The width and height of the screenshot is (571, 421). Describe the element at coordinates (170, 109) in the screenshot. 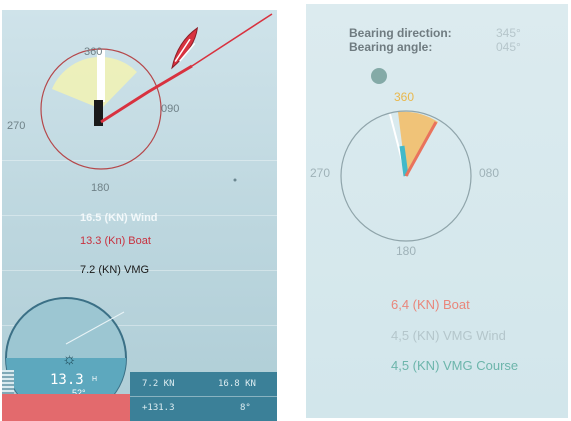

I see `compass-label-east: 090` at that location.